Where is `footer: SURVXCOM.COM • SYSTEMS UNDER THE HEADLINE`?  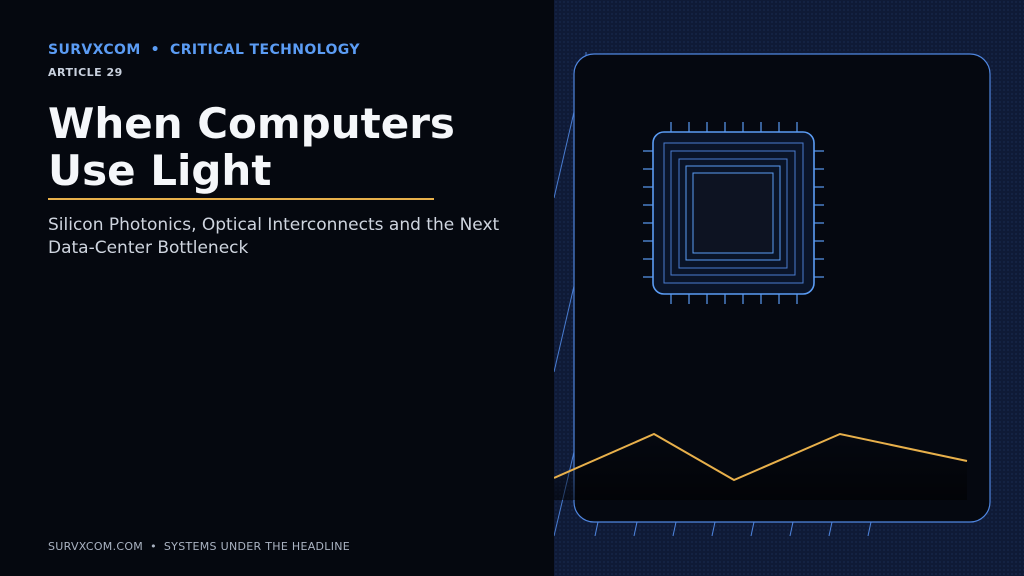 footer: SURVXCOM.COM • SYSTEMS UNDER THE HEADLINE is located at coordinates (199, 546).